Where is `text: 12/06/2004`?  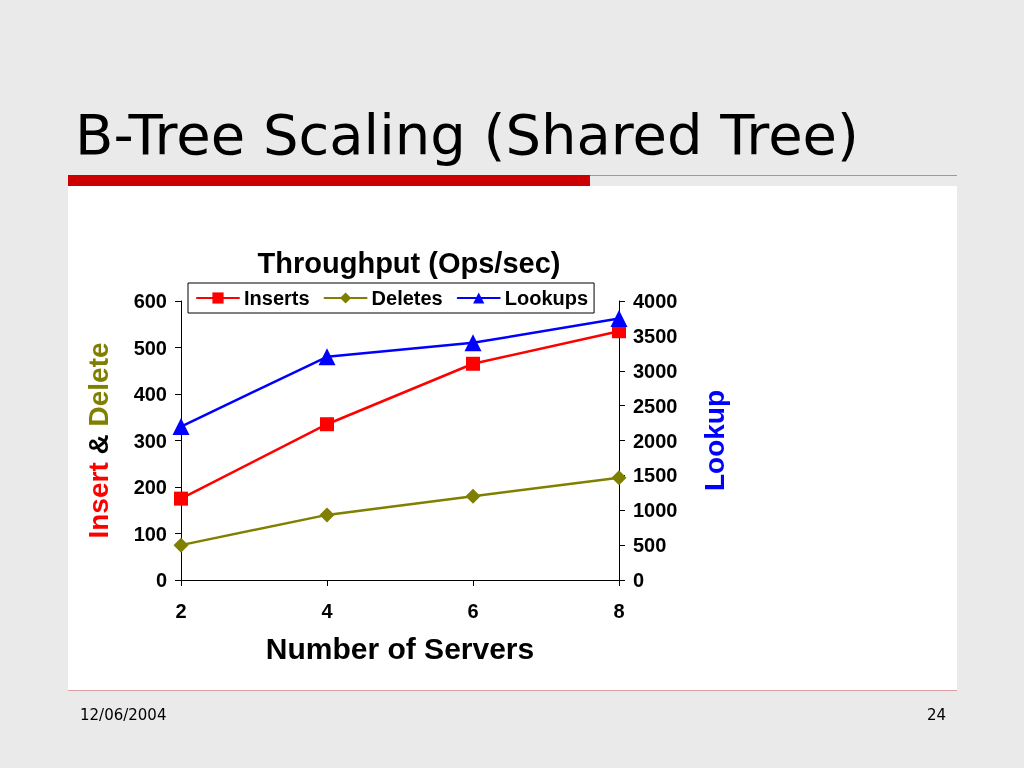 text: 12/06/2004 is located at coordinates (123, 715).